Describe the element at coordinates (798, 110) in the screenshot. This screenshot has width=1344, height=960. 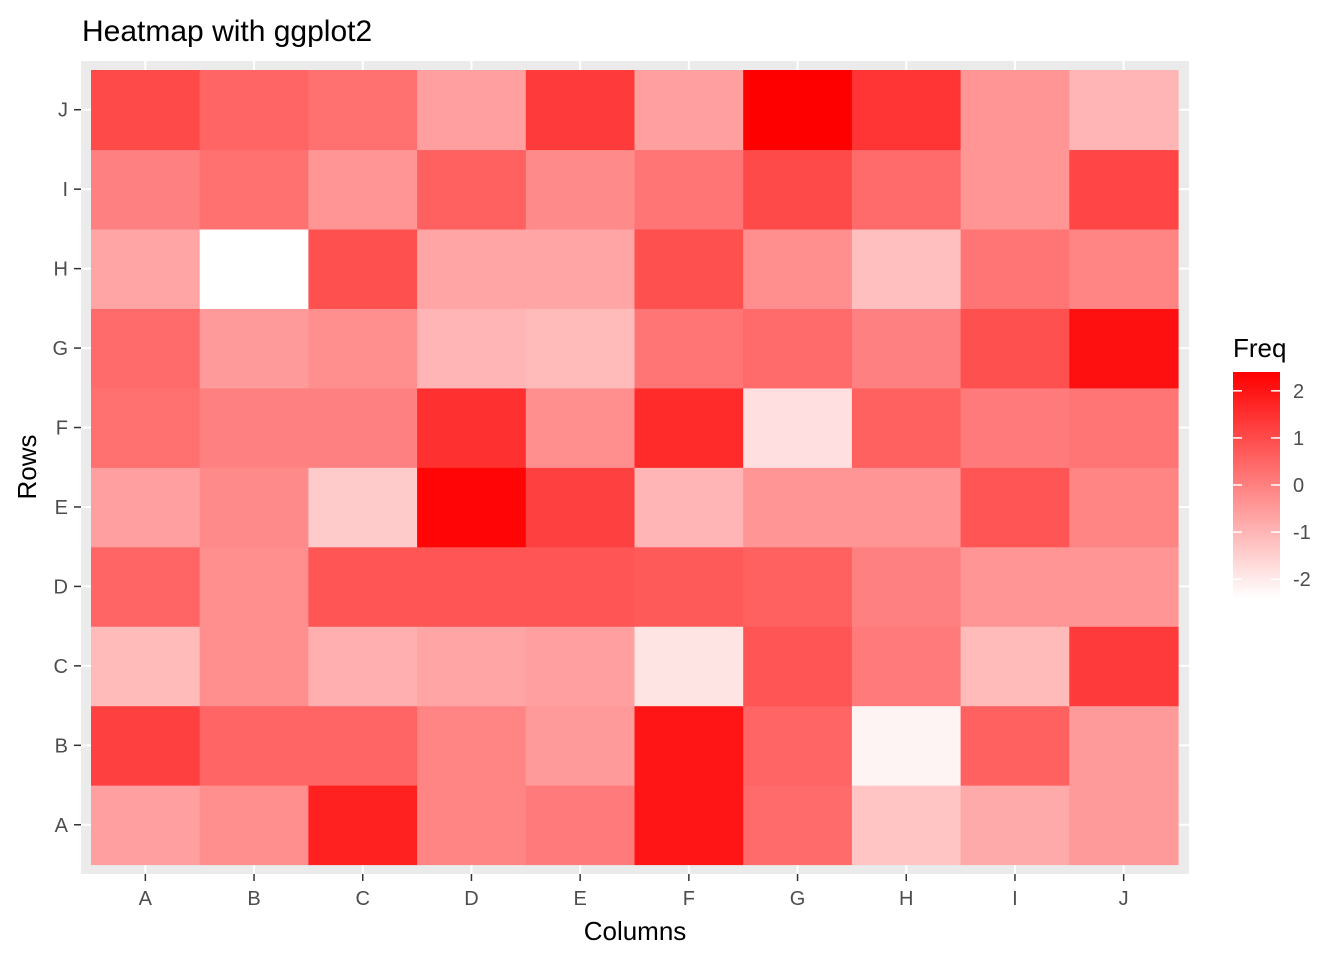
I see `heatmap-cell-G-J` at that location.